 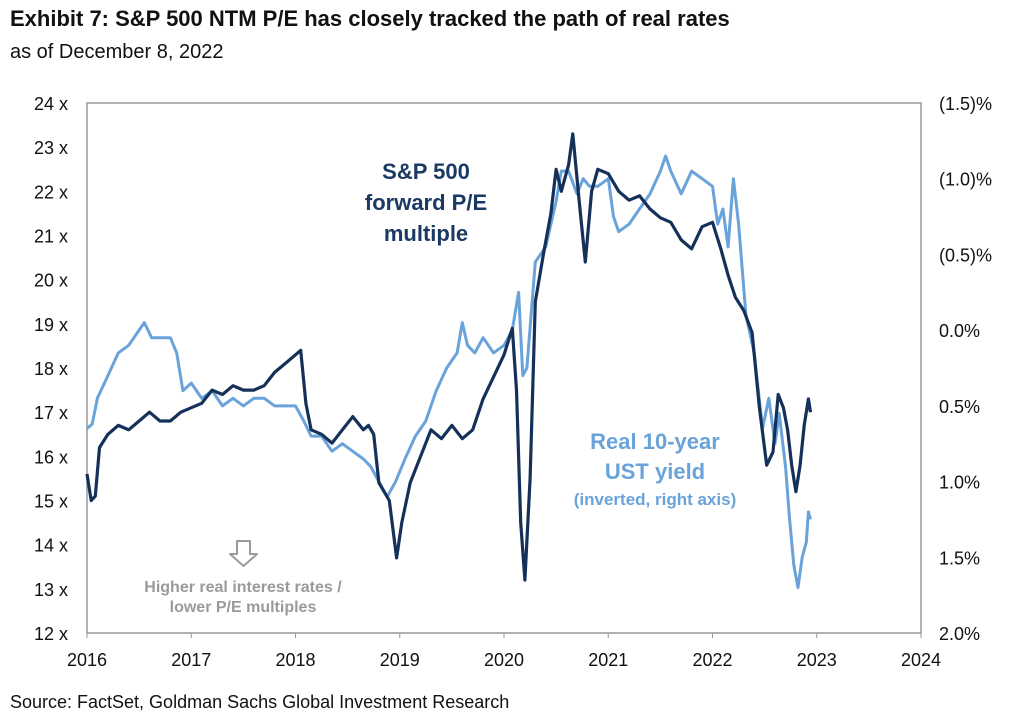 I want to click on left-axis-tick-label: 19 x, so click(x=51, y=325).